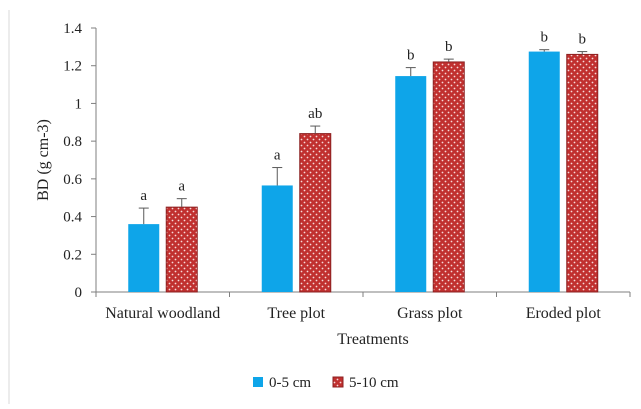 This screenshot has width=641, height=409. What do you see at coordinates (72, 67) in the screenshot?
I see `y-tick-label: 1.2` at bounding box center [72, 67].